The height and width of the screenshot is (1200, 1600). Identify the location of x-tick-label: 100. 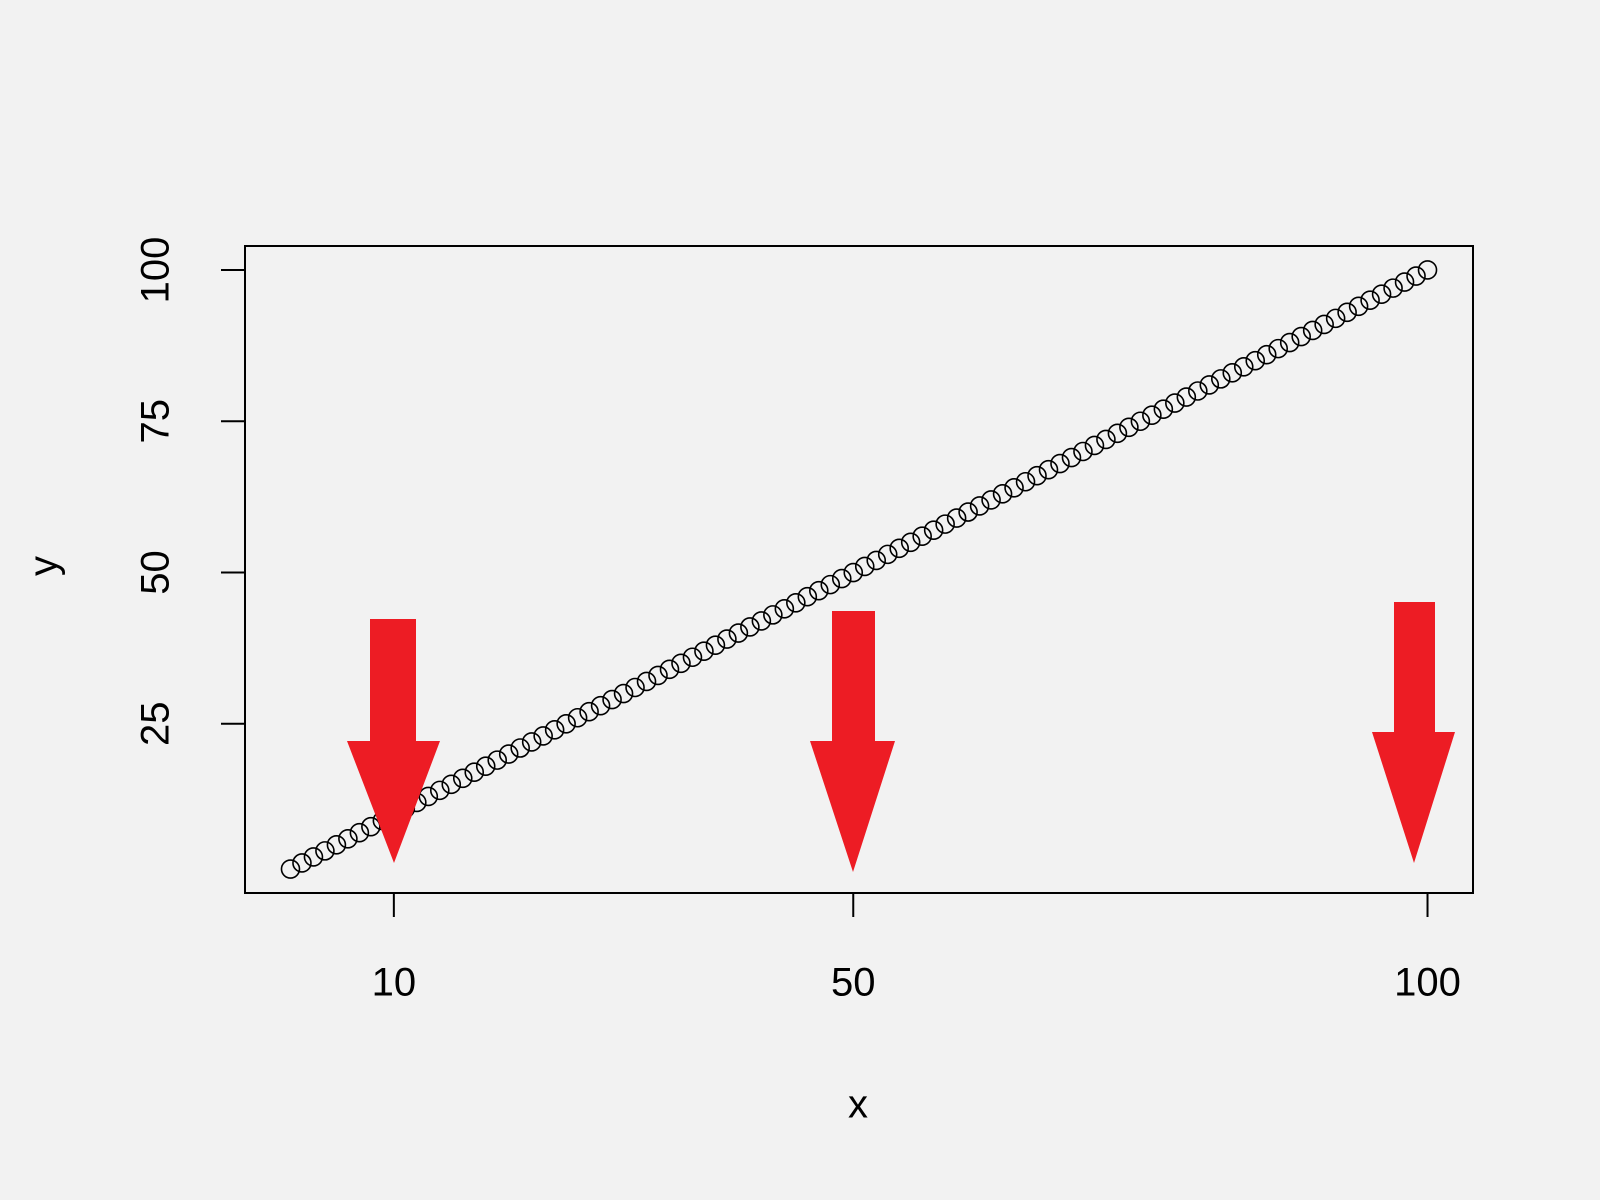
(1427, 983).